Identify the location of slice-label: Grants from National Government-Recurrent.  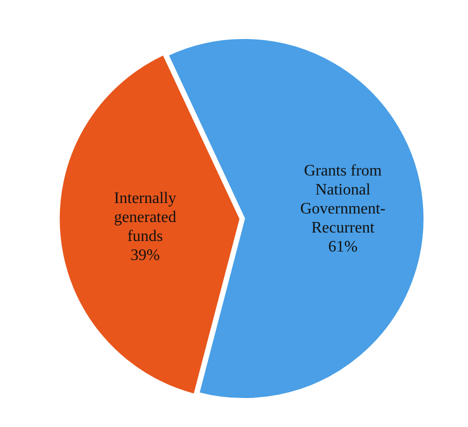
(343, 199).